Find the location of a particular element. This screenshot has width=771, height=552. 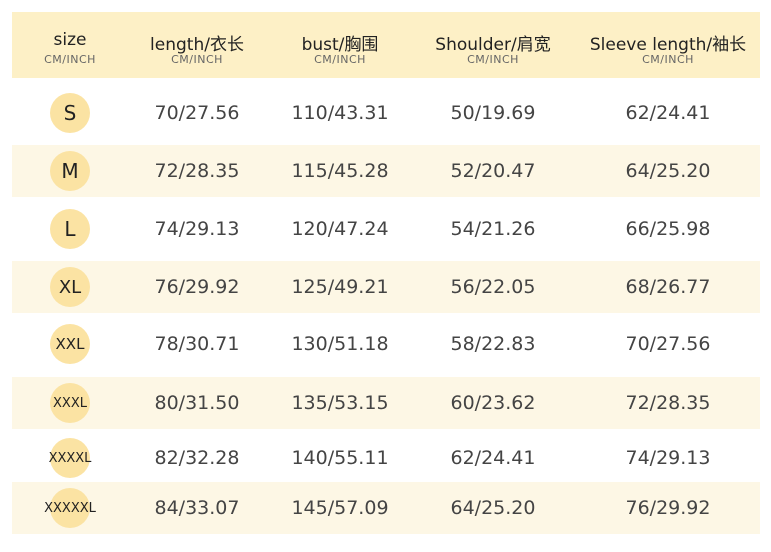

measurement: 110/43.31 is located at coordinates (340, 113).